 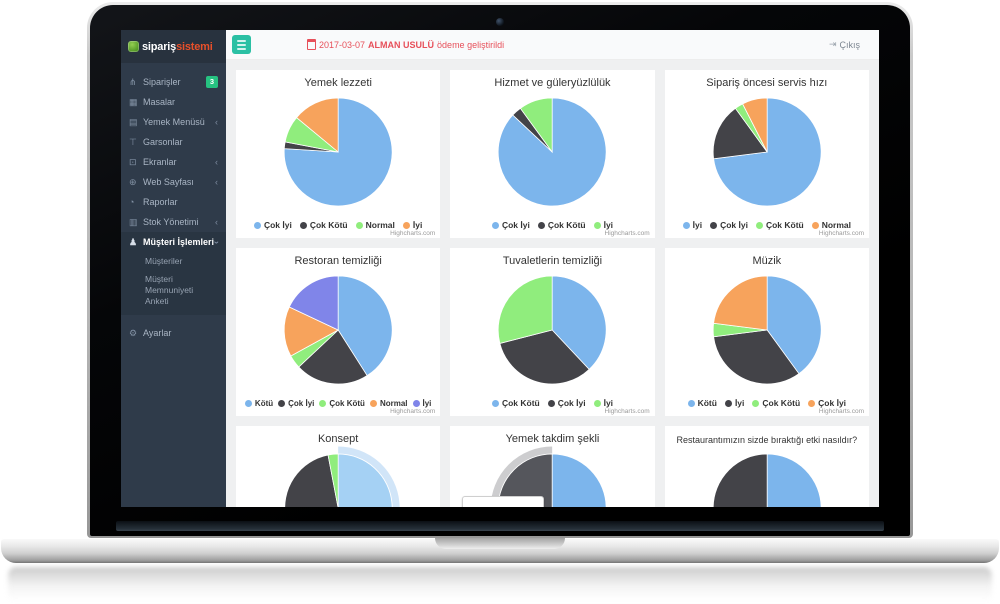 I want to click on pie-chart-hizmet-ve-guleryuzluluk, so click(x=552, y=152).